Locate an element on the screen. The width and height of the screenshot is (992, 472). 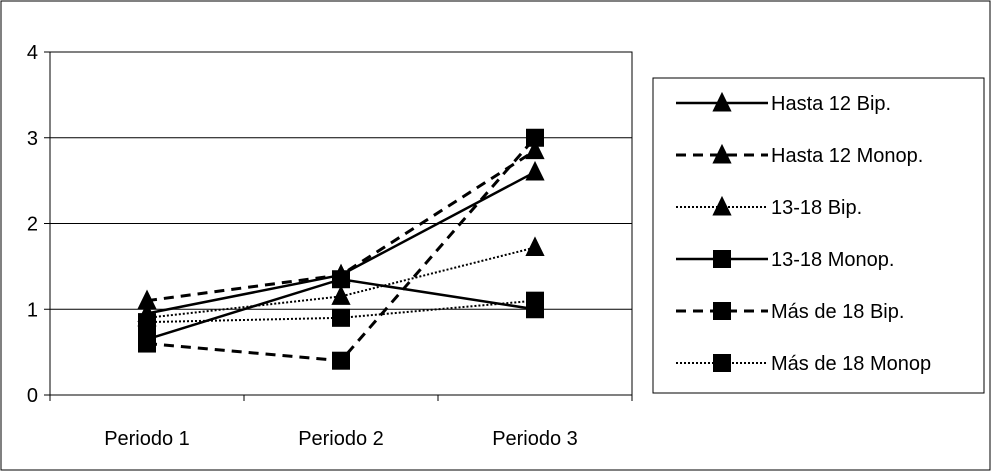
legend-entry: Hasta 12 Monop. is located at coordinates (799, 155).